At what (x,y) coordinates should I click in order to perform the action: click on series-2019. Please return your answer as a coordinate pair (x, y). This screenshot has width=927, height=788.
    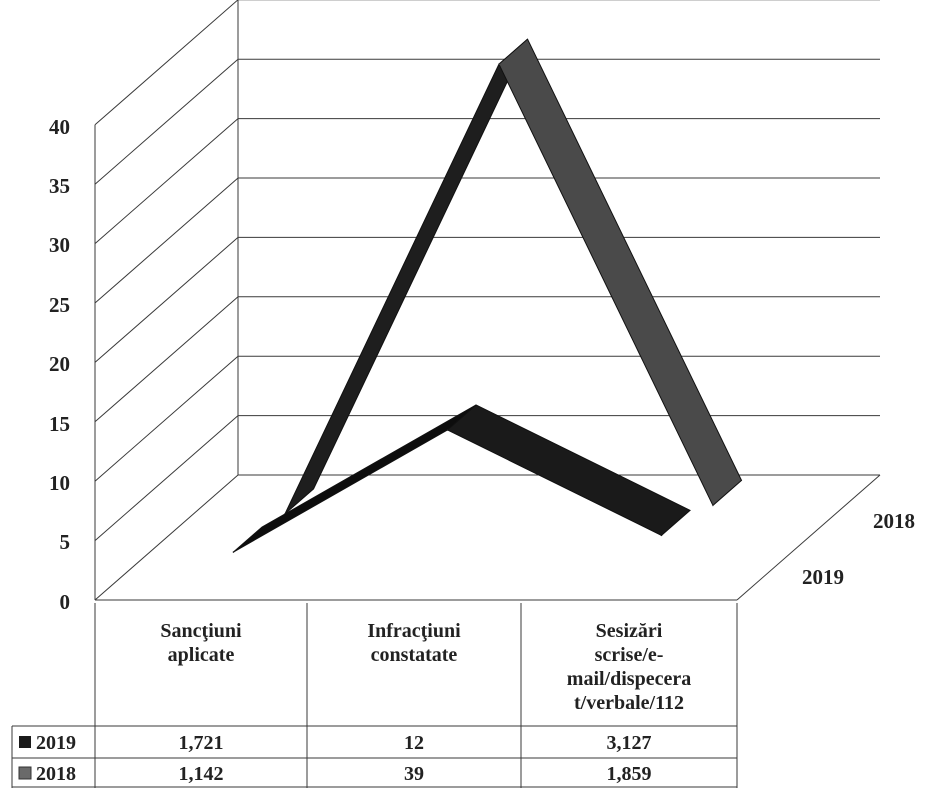
    Looking at the image, I should click on (461, 478).